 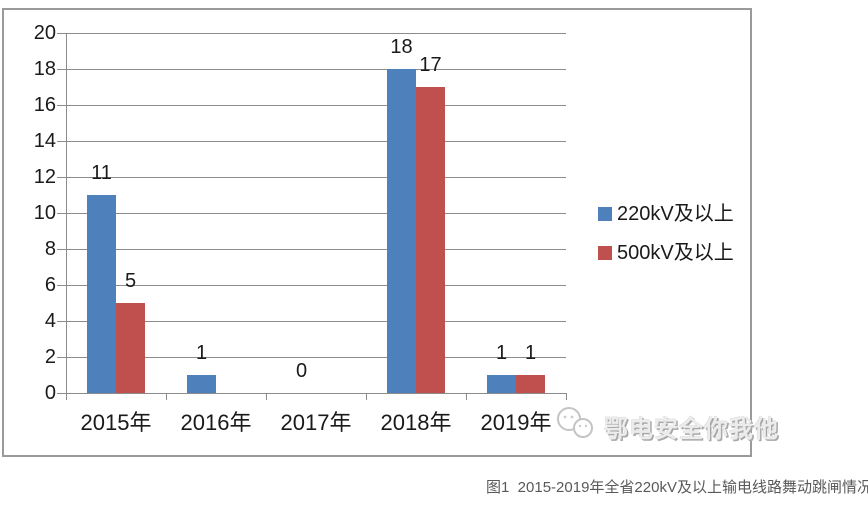 I want to click on legend-item: 500kV及以上, so click(x=666, y=253).